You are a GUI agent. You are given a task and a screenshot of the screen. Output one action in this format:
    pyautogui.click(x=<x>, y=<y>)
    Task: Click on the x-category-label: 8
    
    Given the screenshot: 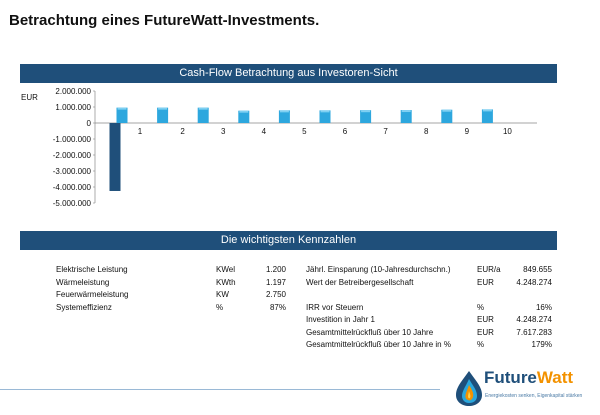 What is the action you would take?
    pyautogui.click(x=426, y=131)
    